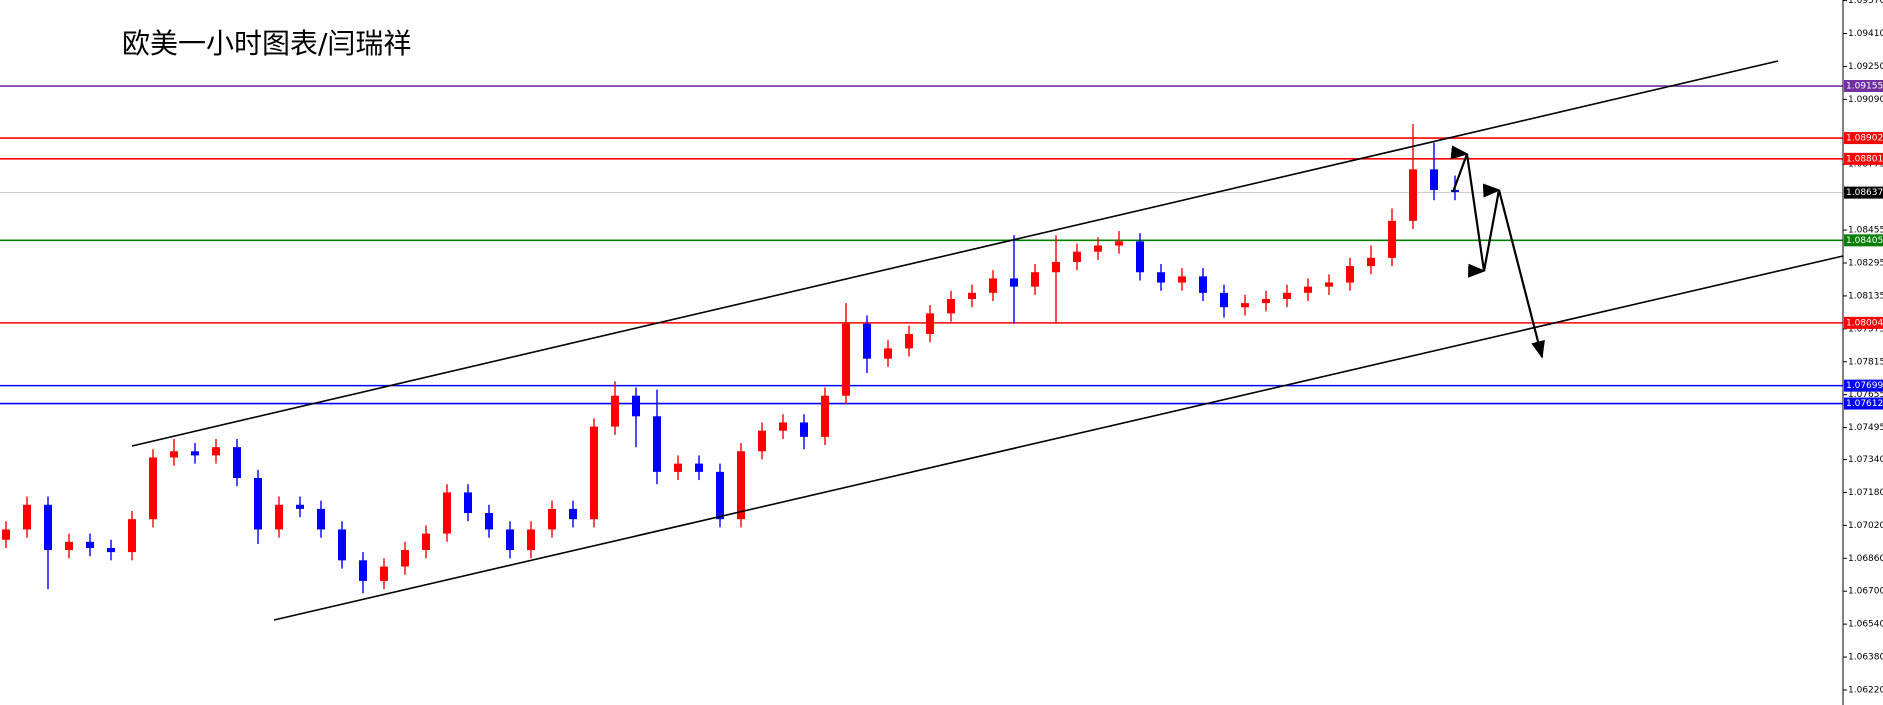 This screenshot has height=705, width=1883. What do you see at coordinates (1865, 690) in the screenshot?
I see `y-tick-label: 1.06220` at bounding box center [1865, 690].